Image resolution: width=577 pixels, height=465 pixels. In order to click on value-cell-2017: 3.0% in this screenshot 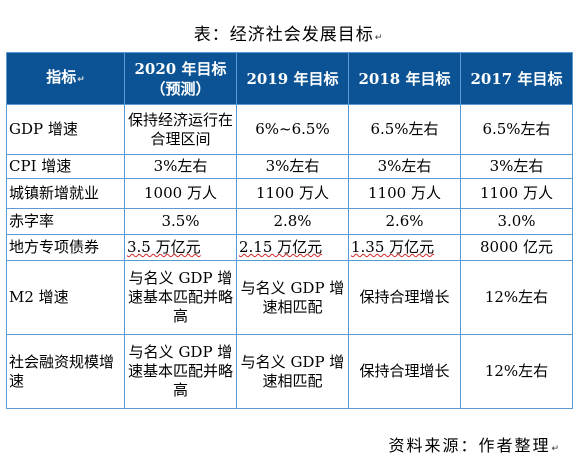, I will do `click(516, 221)`.